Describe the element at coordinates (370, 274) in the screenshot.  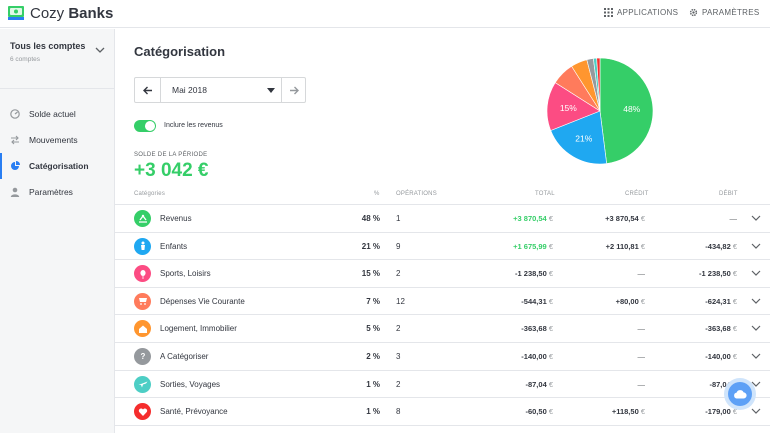
I see `category-percent: 15 %` at that location.